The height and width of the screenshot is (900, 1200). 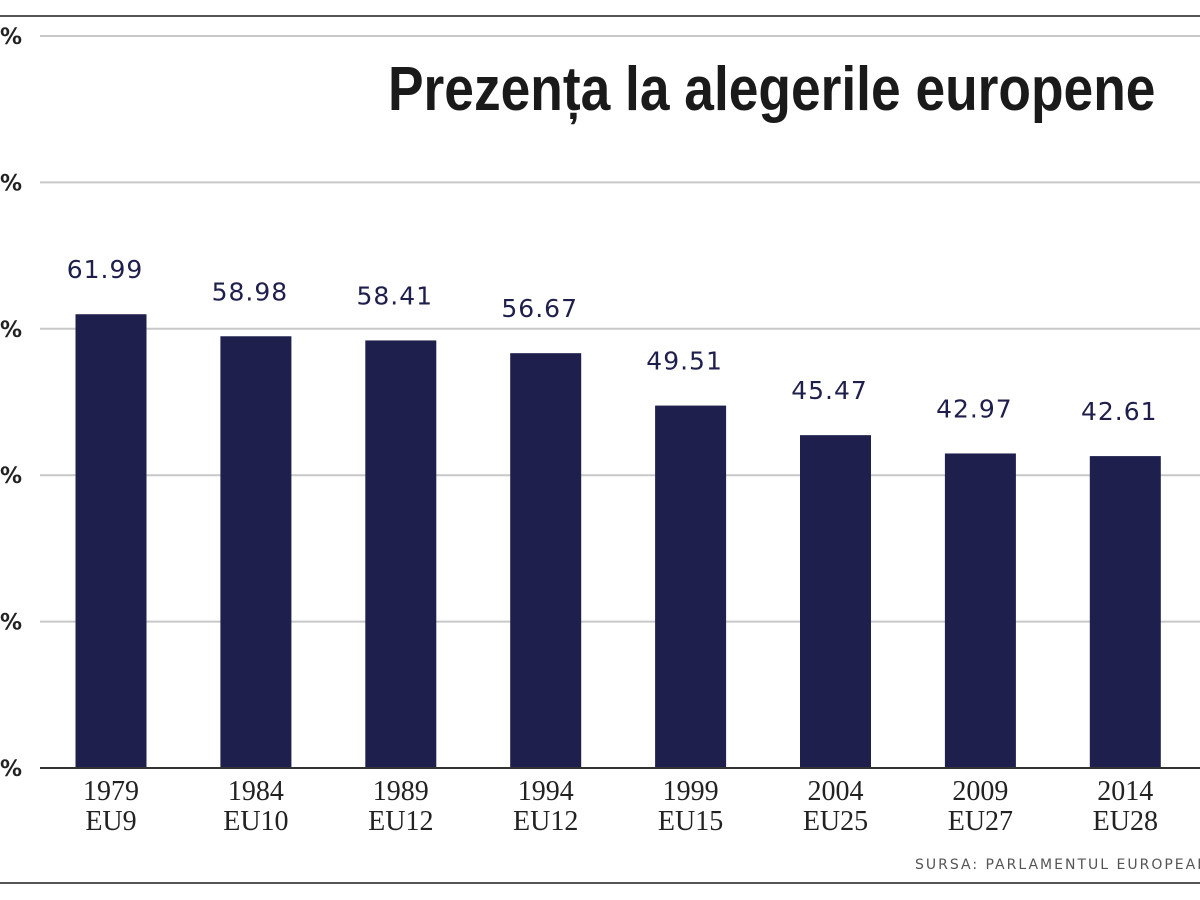 I want to click on y-tick-label-20: 20%, so click(x=11, y=623).